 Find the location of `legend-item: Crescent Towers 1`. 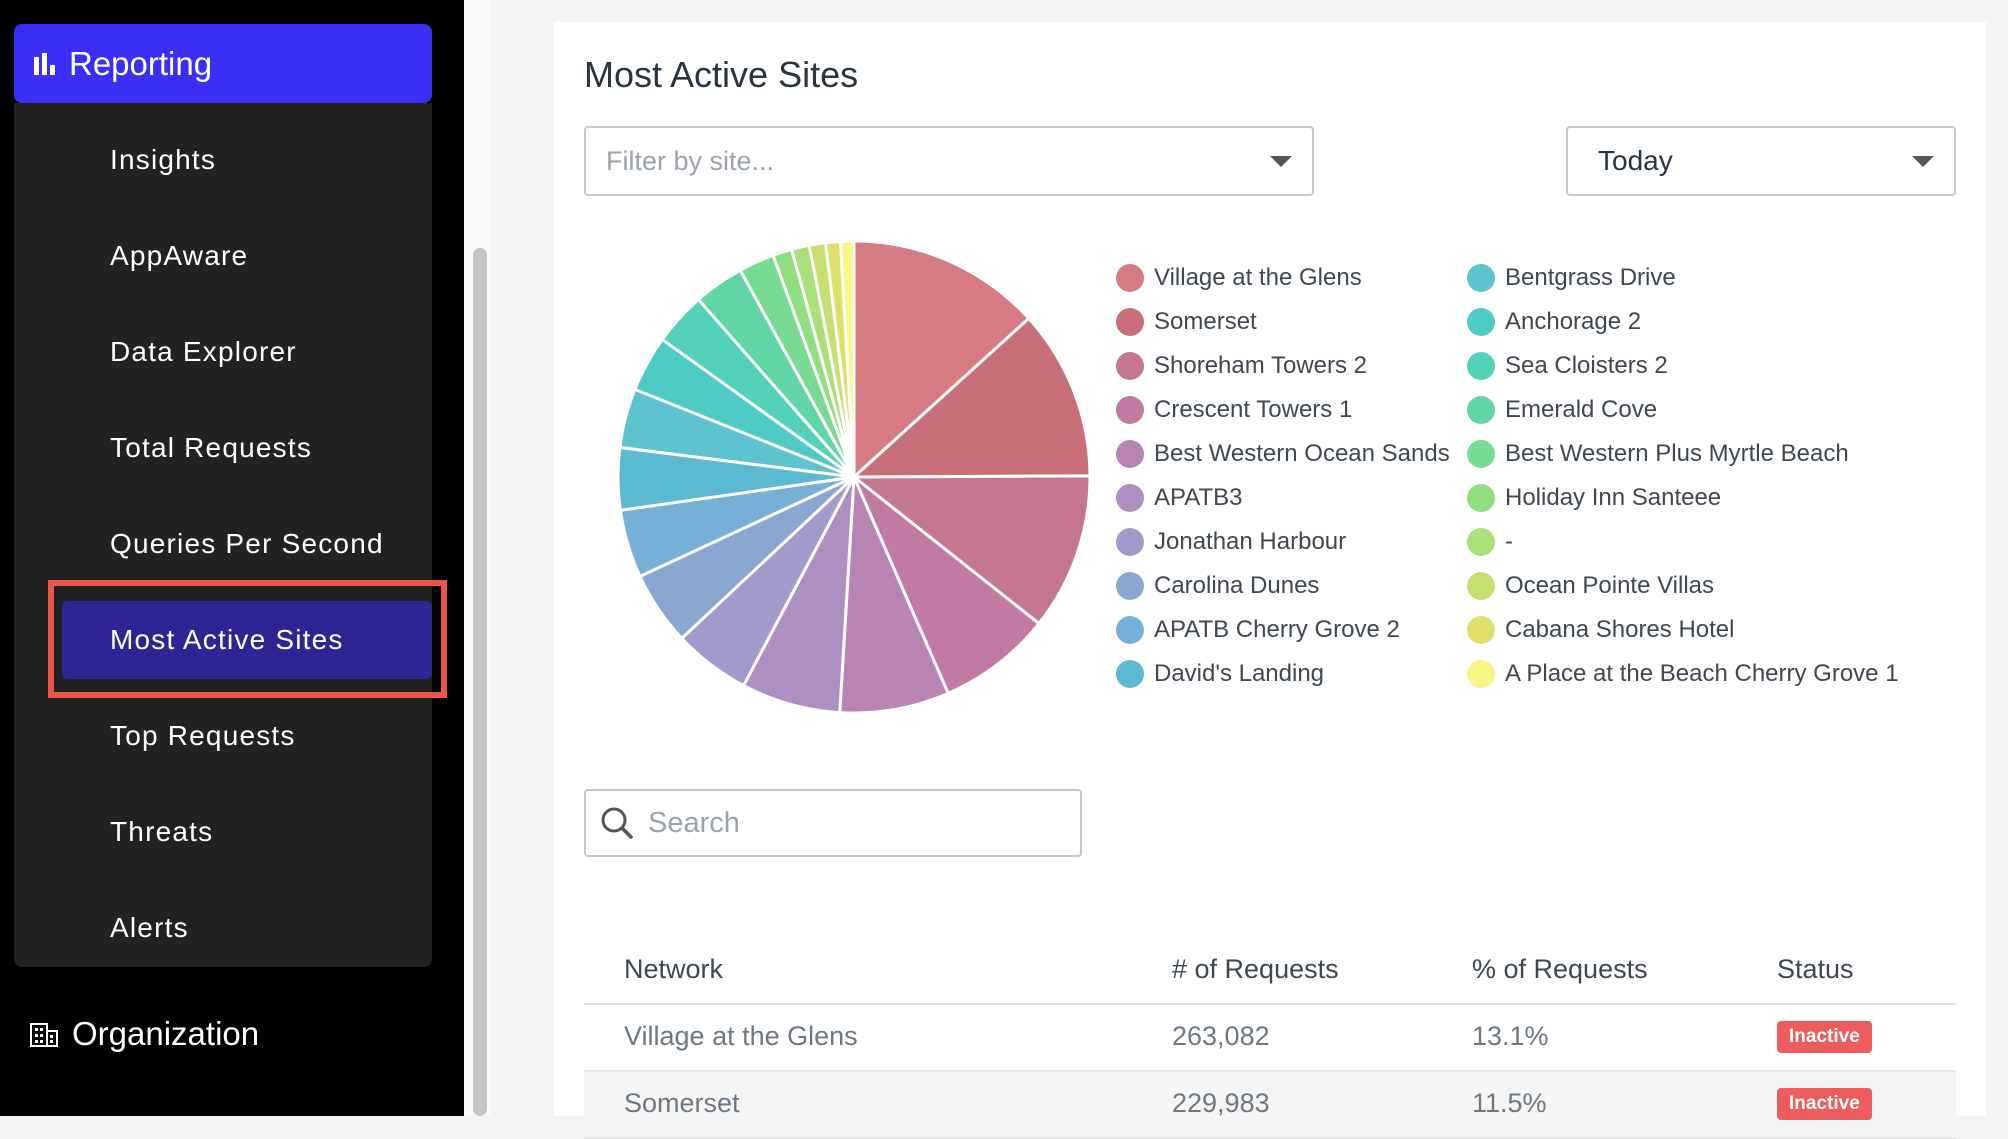

legend-item: Crescent Towers 1 is located at coordinates (1283, 410).